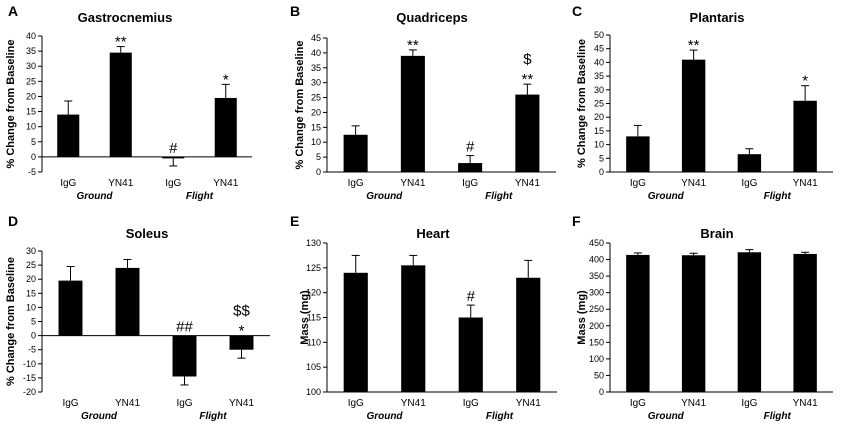 This screenshot has height=423, width=850. Describe the element at coordinates (470, 183) in the screenshot. I see `chart-b-category-label: IgG` at that location.